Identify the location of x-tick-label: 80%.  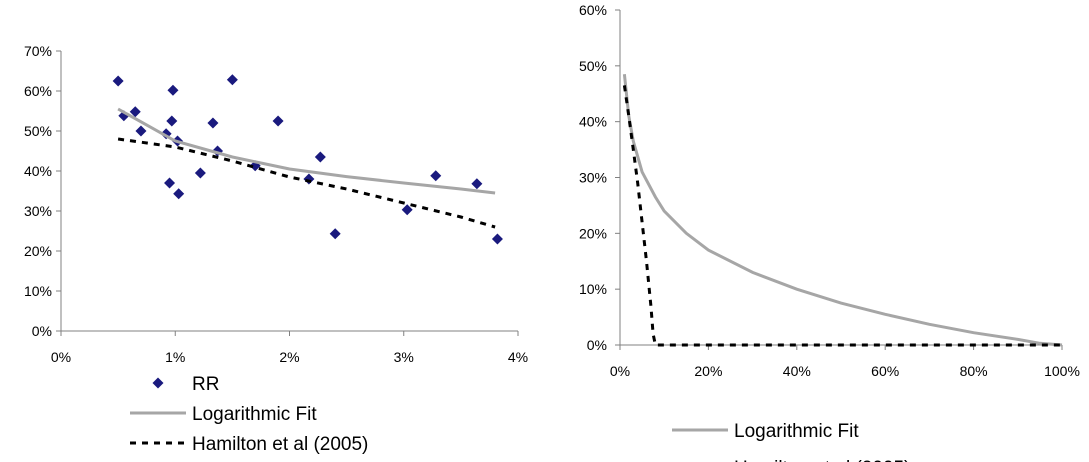
(974, 371).